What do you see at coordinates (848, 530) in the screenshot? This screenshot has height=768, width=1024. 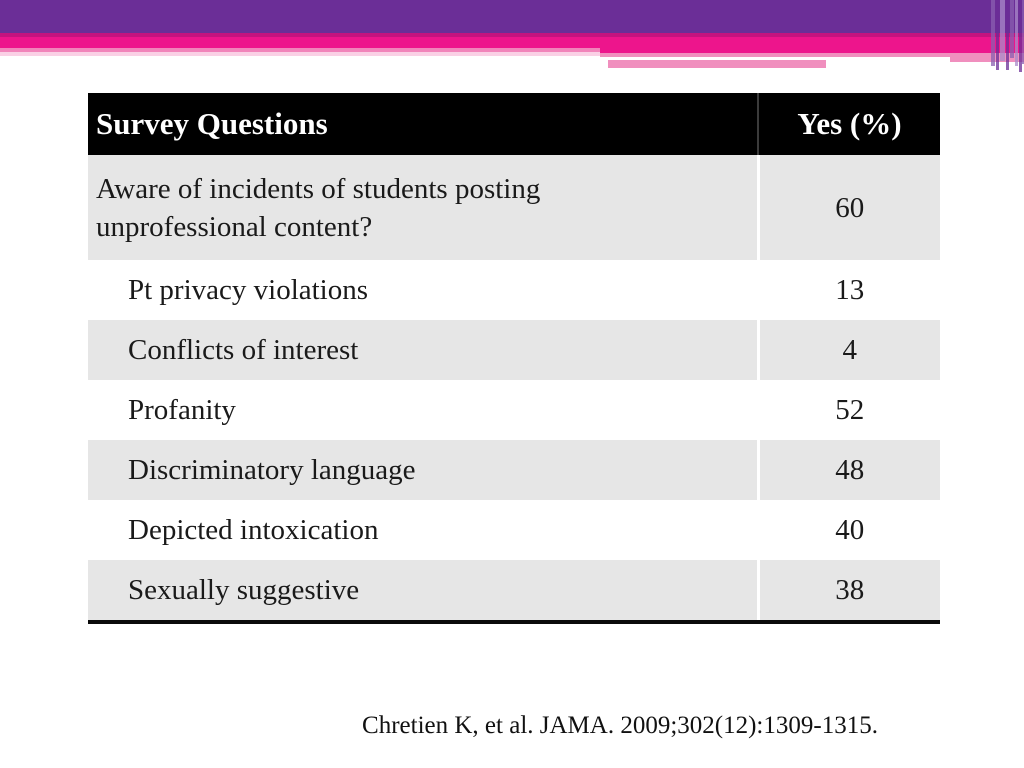 I see `row-value: 40` at bounding box center [848, 530].